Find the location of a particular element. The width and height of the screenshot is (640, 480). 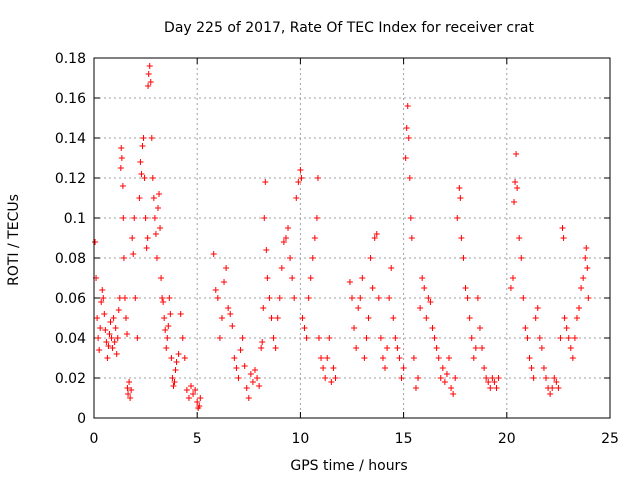

y-tick-label: 0.16 is located at coordinates (70, 99).